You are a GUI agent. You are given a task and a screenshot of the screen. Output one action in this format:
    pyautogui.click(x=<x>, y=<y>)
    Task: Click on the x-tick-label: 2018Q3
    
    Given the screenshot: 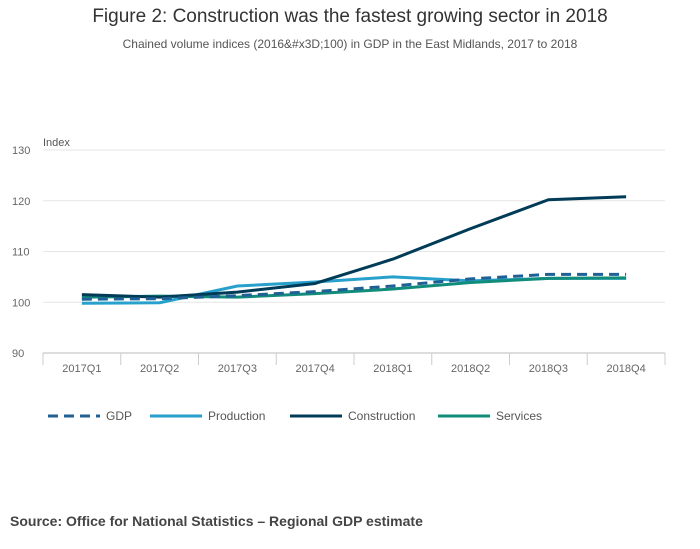 What is the action you would take?
    pyautogui.click(x=548, y=369)
    